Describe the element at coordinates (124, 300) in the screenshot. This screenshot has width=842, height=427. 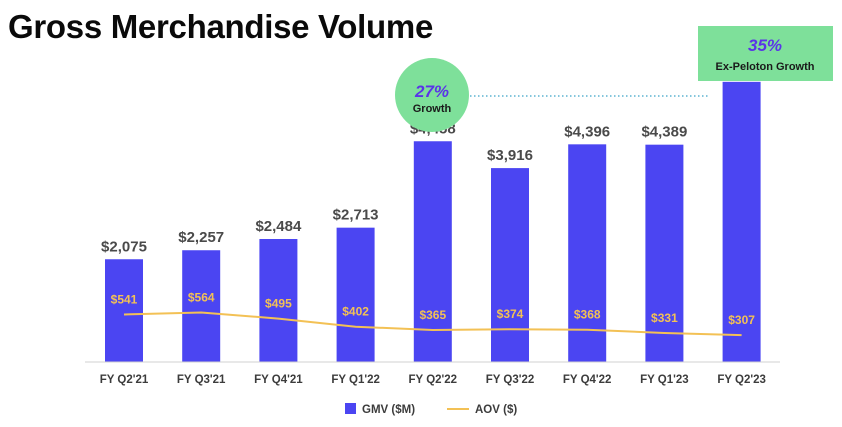
I see `aov-point-label: $541` at that location.